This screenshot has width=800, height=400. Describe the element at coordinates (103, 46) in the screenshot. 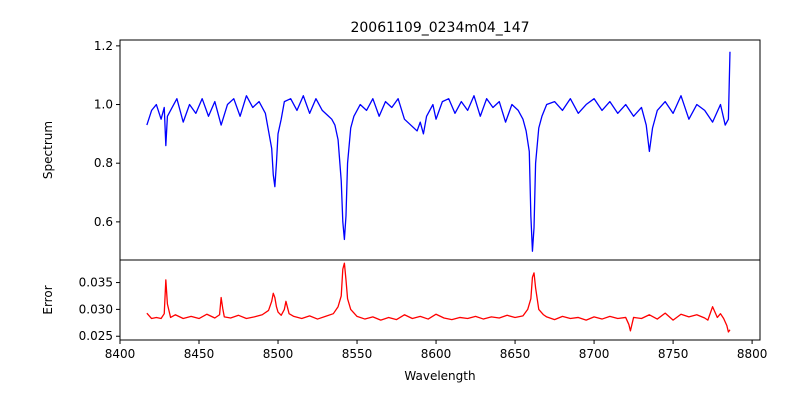

I see `spectrum-y-tick-label: 1.2` at that location.